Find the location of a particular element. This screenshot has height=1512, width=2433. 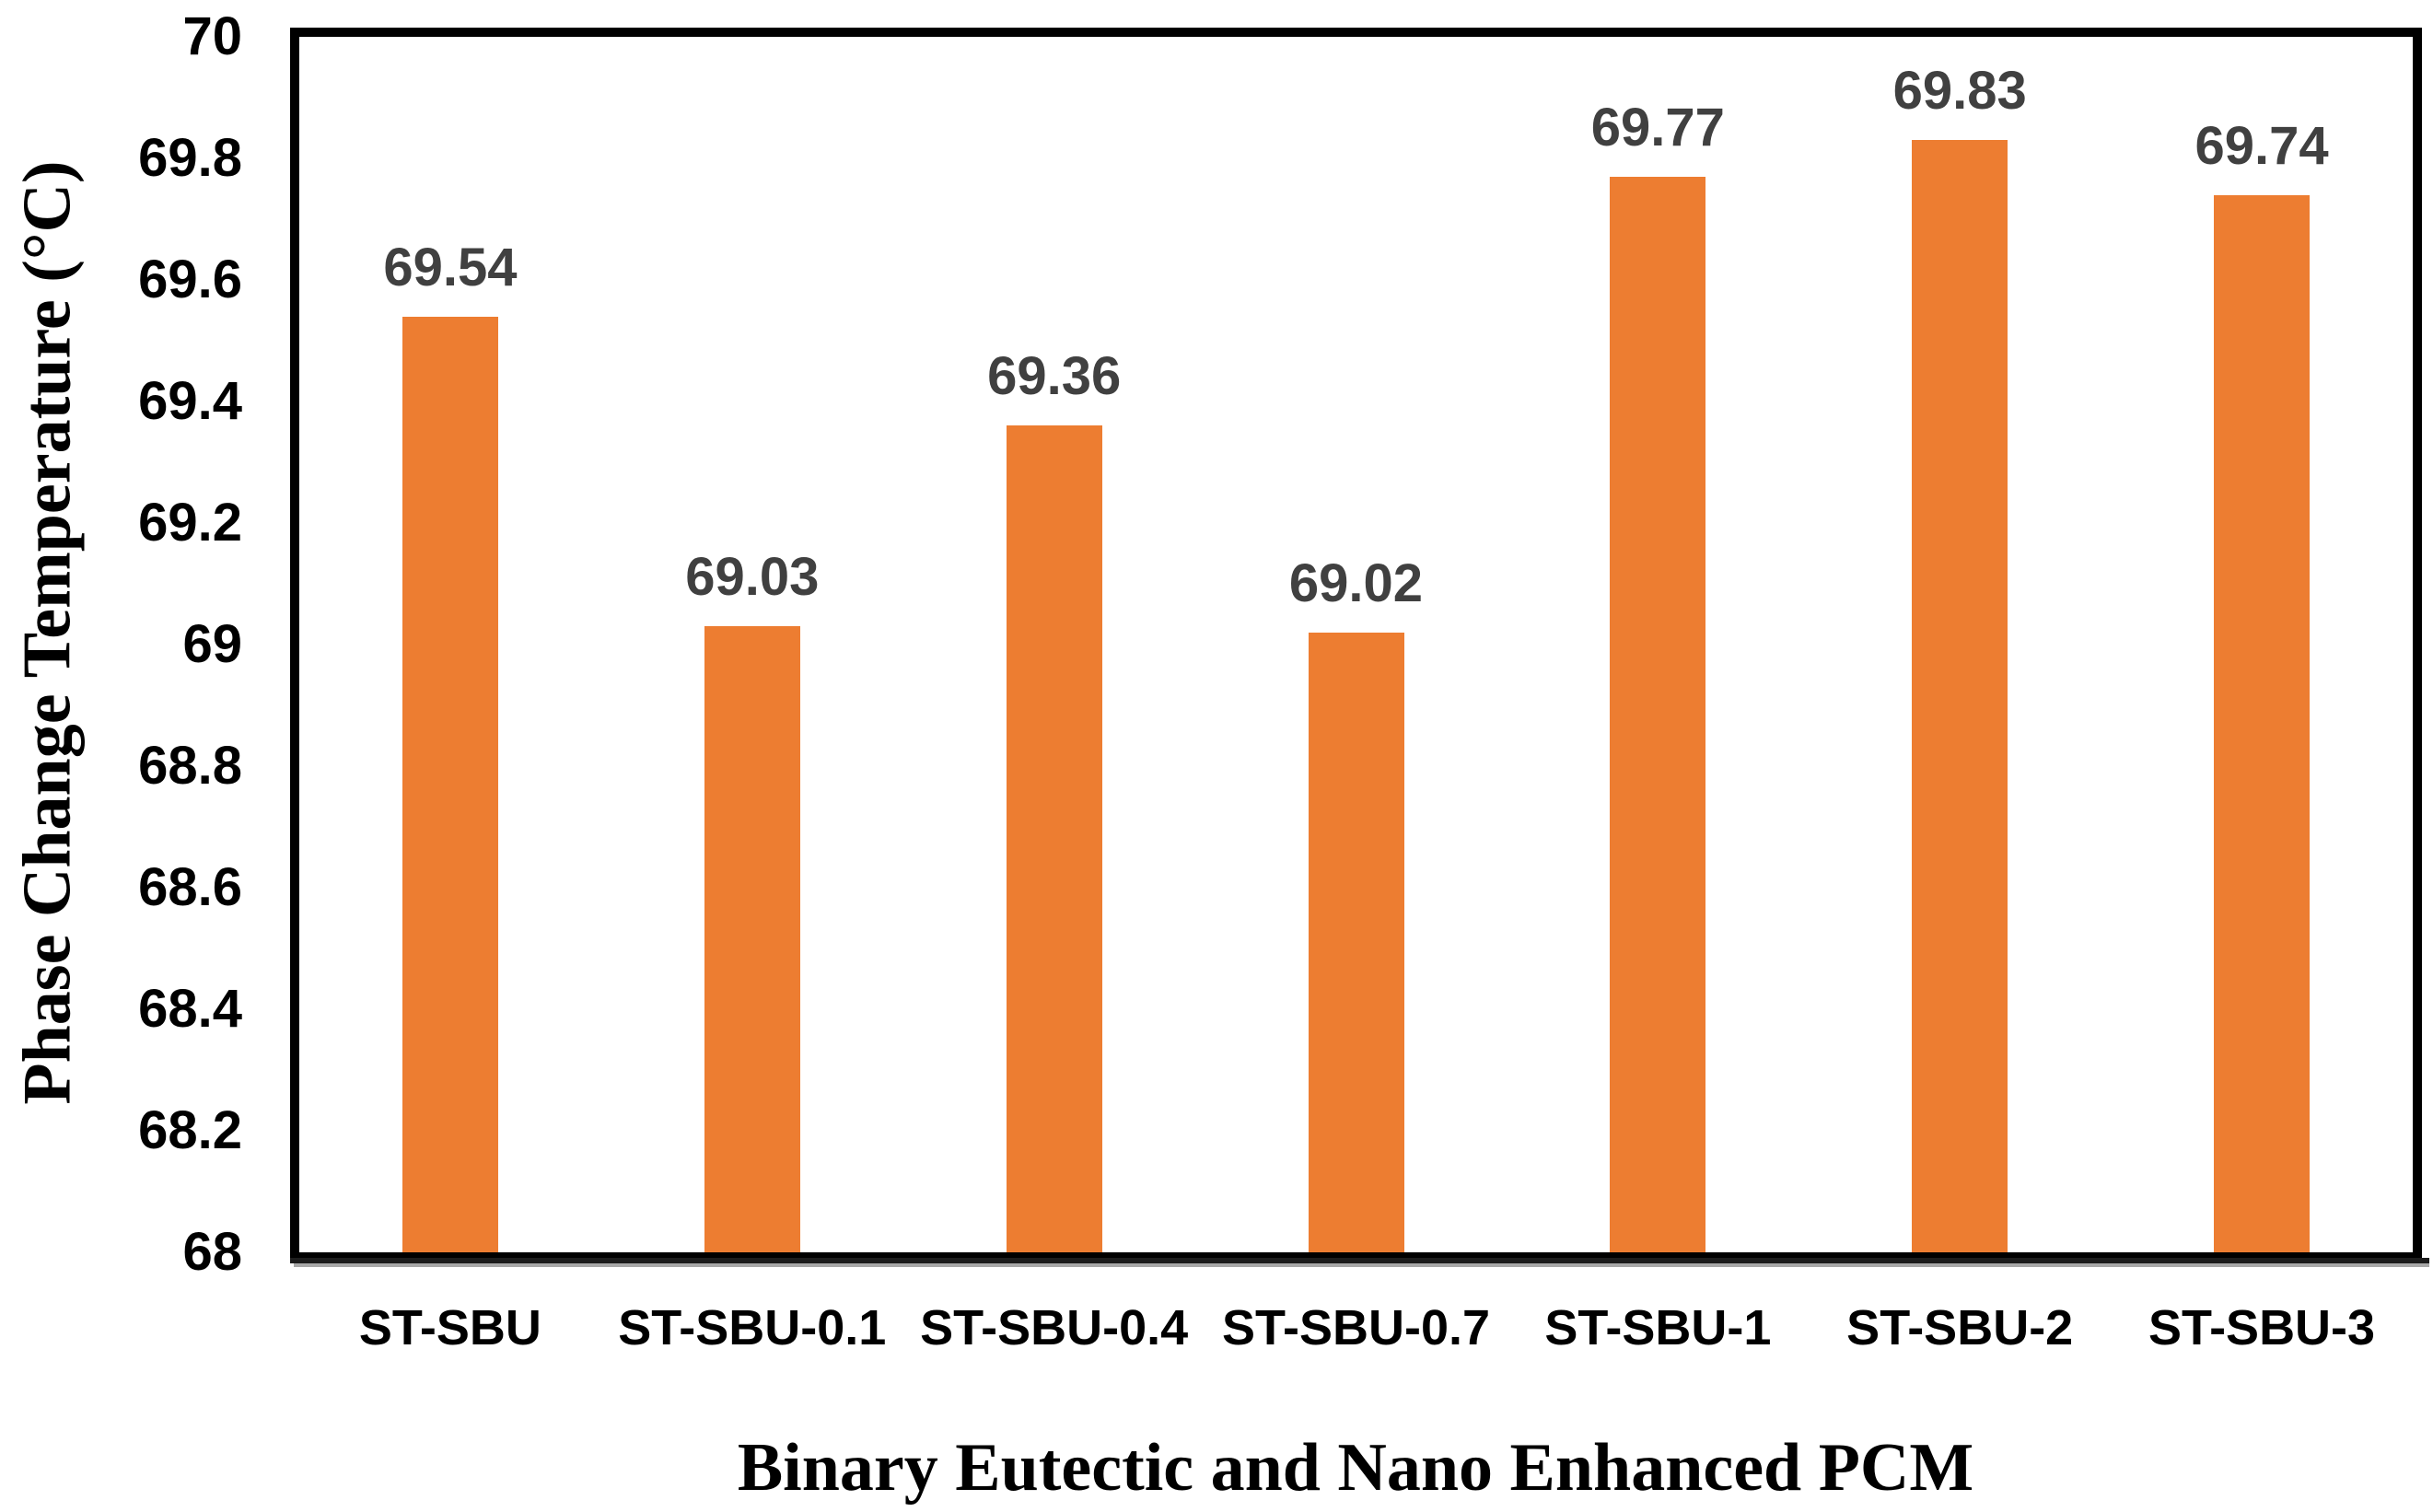

value-label-ST-SBU-0.1: 69.03 is located at coordinates (752, 578).